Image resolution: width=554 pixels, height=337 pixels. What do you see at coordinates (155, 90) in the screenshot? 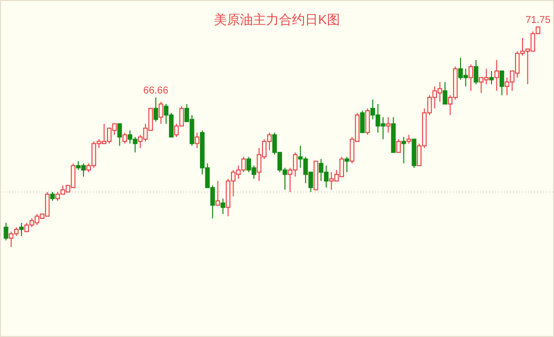
I see `text: 66.66` at bounding box center [155, 90].